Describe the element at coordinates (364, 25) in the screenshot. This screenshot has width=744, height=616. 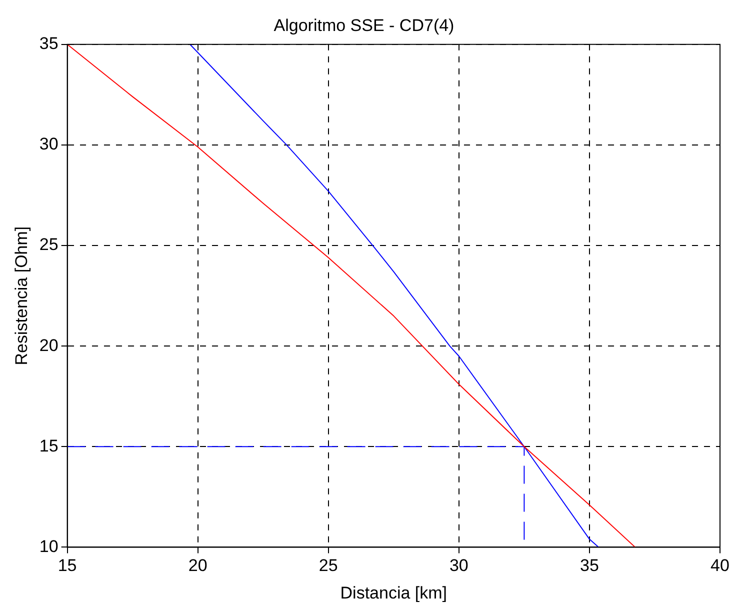
I see `chart-title: Algoritmo SSE - CD7(4)` at that location.